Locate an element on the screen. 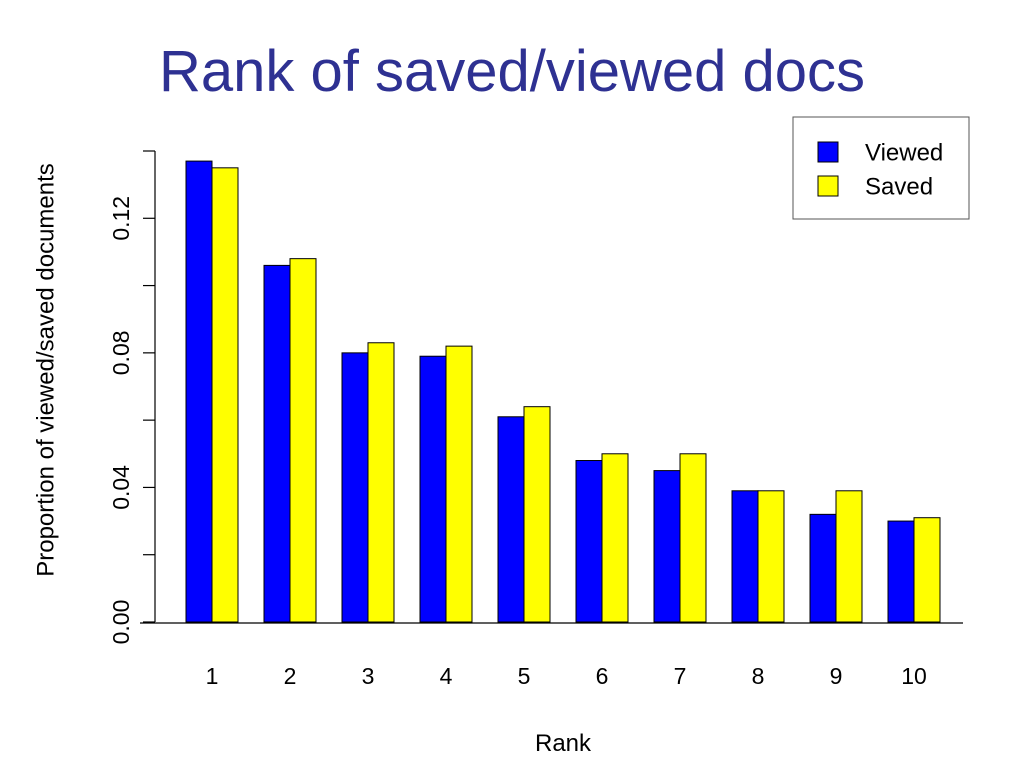 This screenshot has width=1024, height=768. legend-swatch-viewed is located at coordinates (828, 152).